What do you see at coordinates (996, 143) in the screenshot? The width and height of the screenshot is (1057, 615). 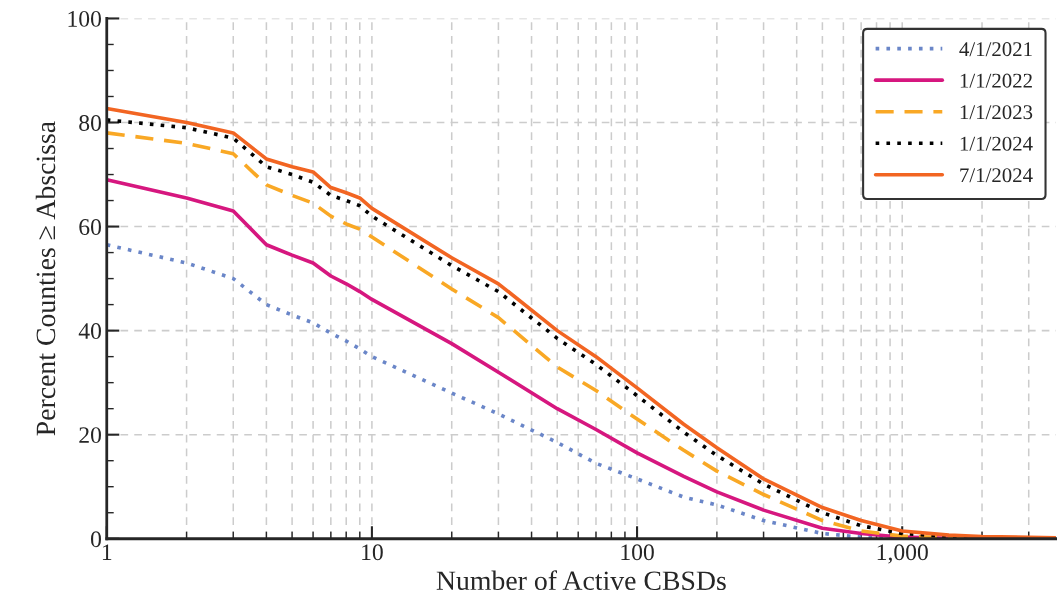 I see `legend-label: 1/1/2024` at bounding box center [996, 143].